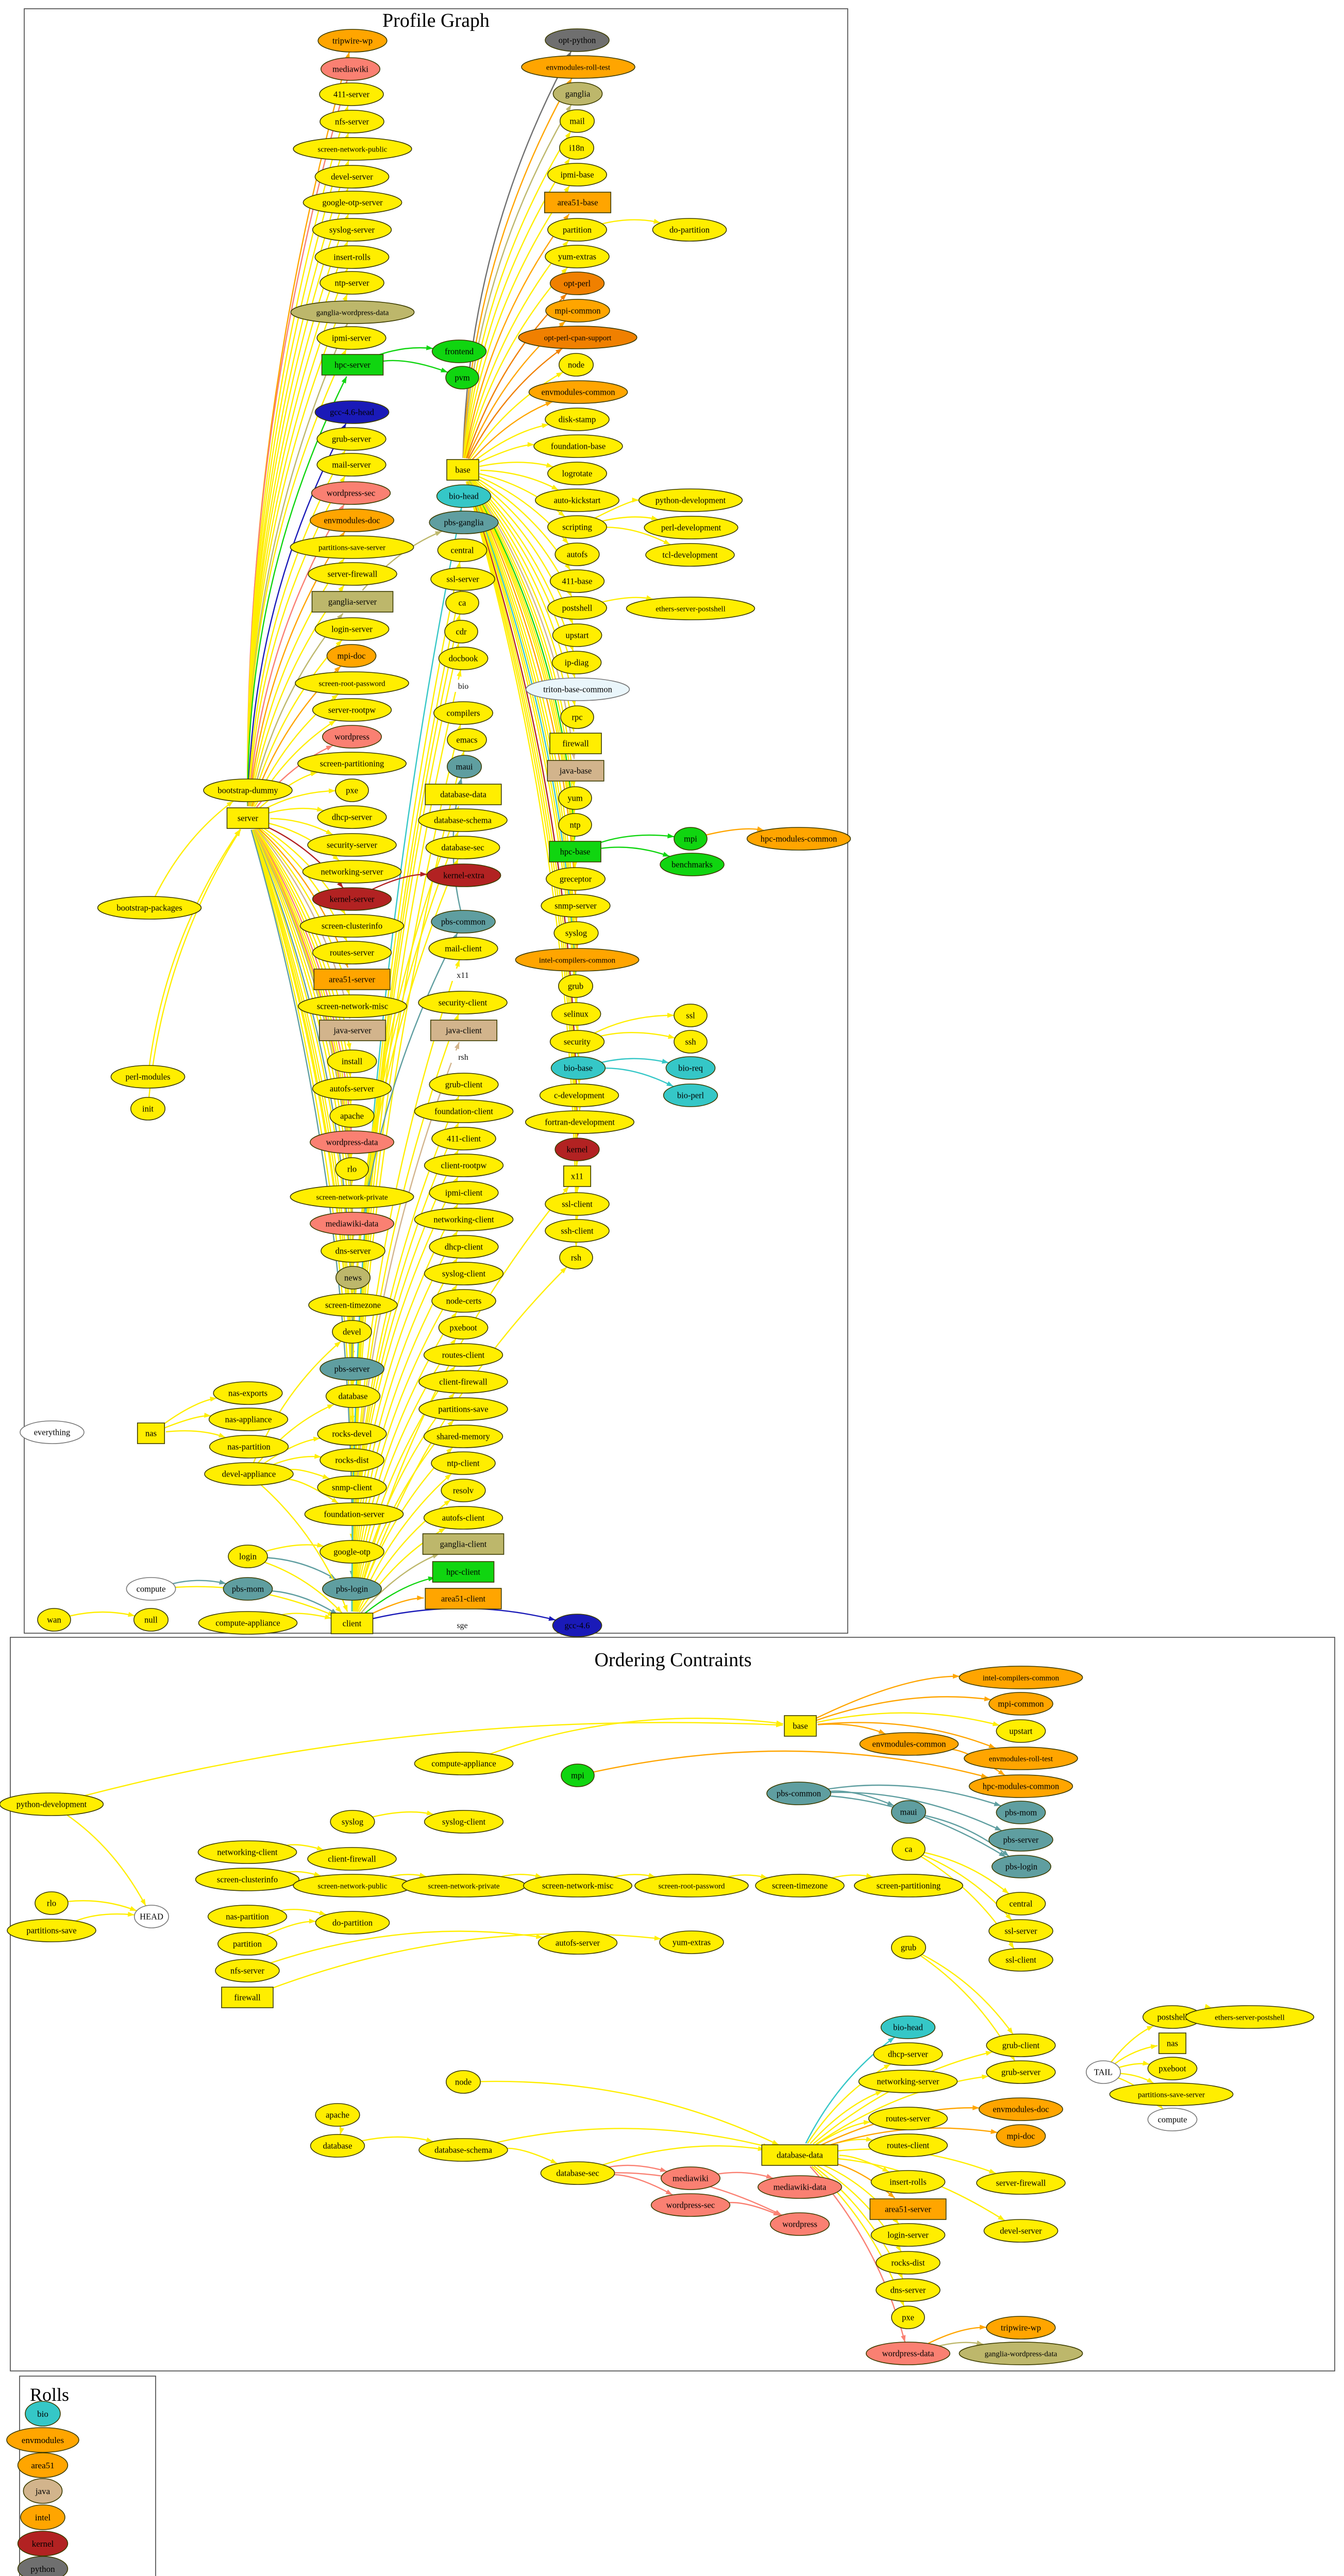 The height and width of the screenshot is (2576, 1344). What do you see at coordinates (1173, 2043) in the screenshot?
I see `node-label: nas` at bounding box center [1173, 2043].